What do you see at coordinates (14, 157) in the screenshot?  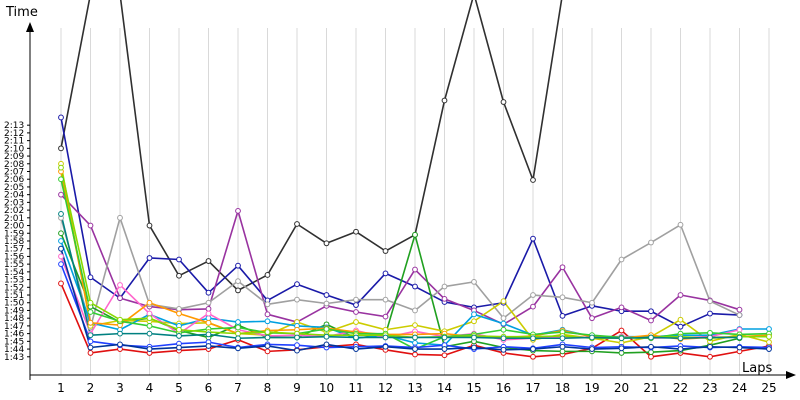 I see `y-tick-label: 2:09` at bounding box center [14, 157].